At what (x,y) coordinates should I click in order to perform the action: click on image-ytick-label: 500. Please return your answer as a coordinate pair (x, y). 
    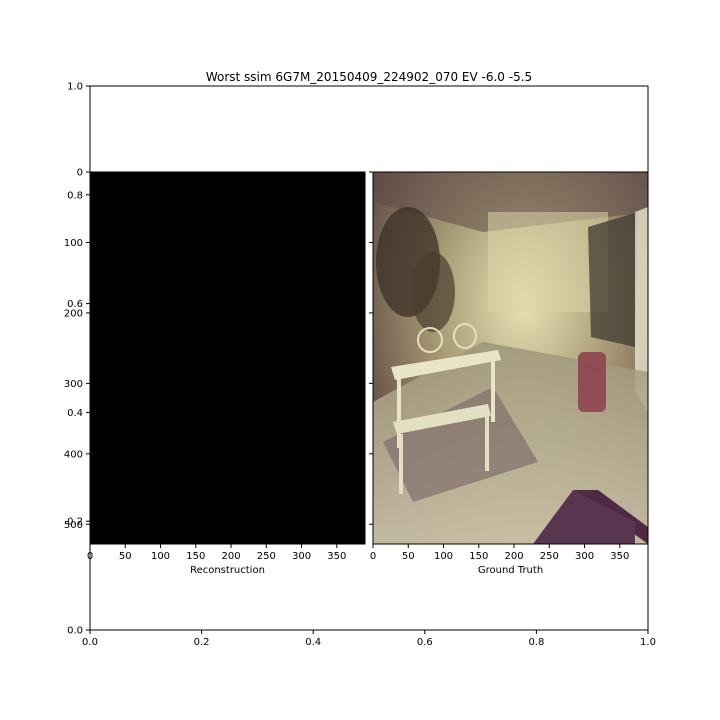
    Looking at the image, I should click on (73, 525).